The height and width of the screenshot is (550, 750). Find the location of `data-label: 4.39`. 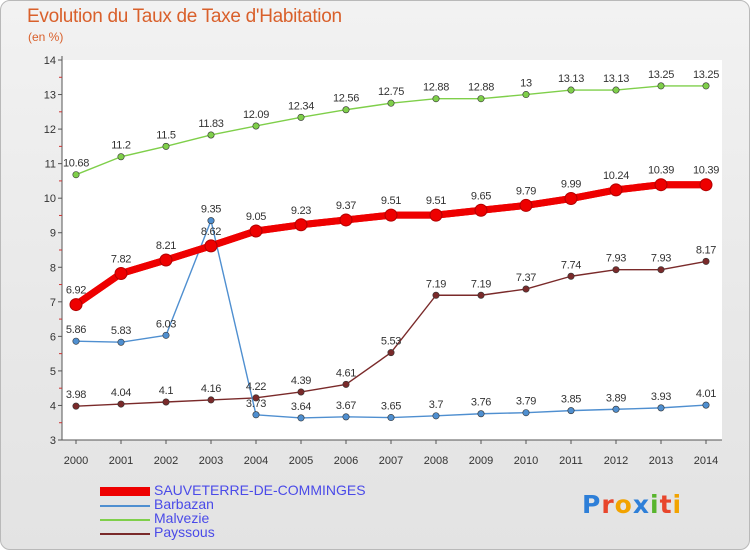

data-label: 4.39 is located at coordinates (301, 381).